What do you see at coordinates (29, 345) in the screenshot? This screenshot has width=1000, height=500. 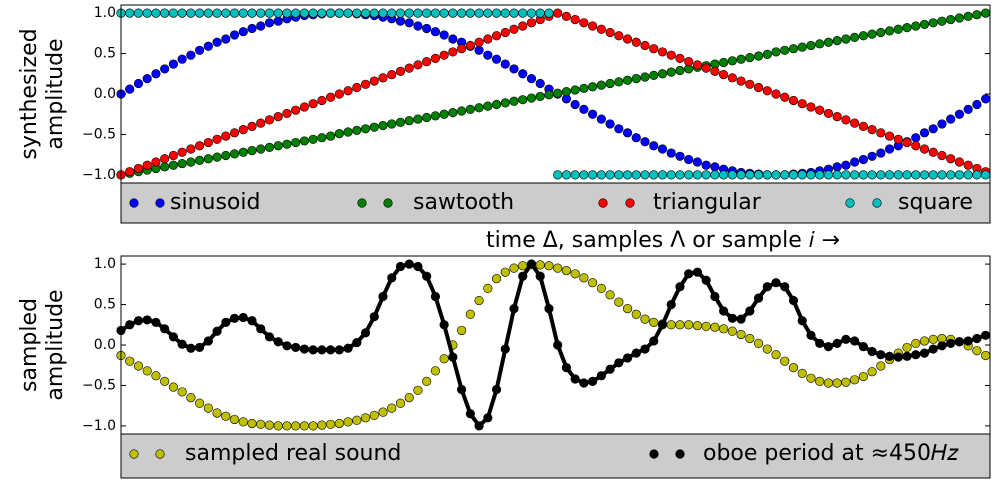 I see `y-axis-label: sampled` at bounding box center [29, 345].